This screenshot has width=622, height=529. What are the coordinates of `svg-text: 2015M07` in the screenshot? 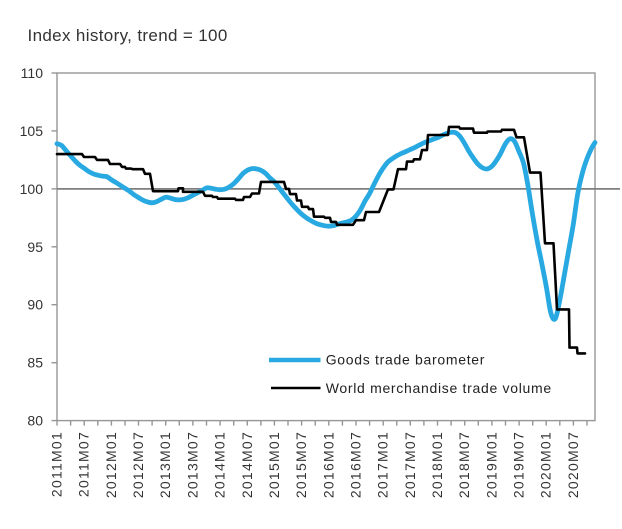 It's located at (301, 464).